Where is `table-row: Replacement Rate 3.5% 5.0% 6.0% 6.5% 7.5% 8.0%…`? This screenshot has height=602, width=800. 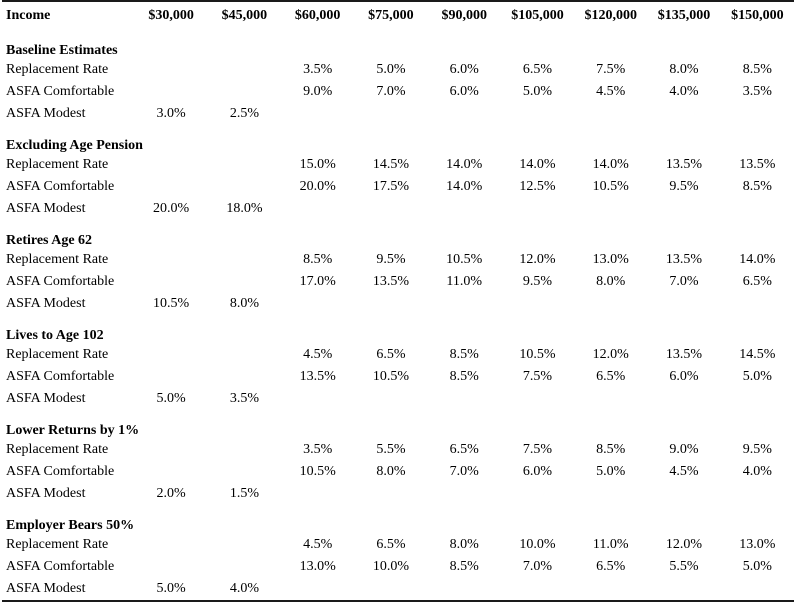 table-row: Replacement Rate 3.5% 5.0% 6.0% 6.5% 7.5% 8.0%… is located at coordinates (398, 70).